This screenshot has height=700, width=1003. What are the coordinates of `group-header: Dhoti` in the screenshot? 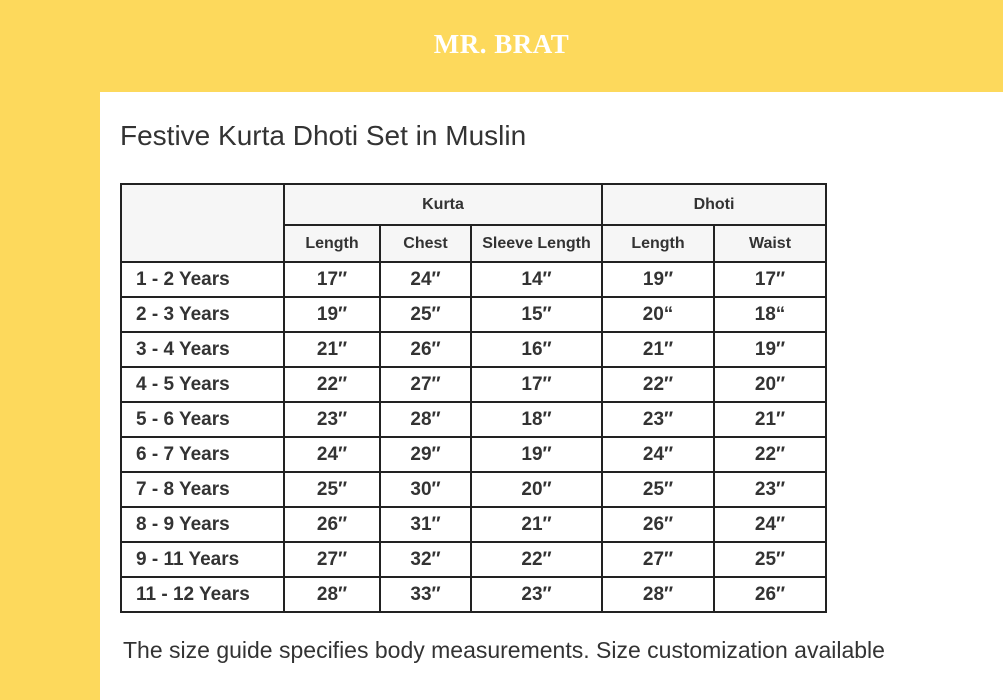 It's located at (714, 204).